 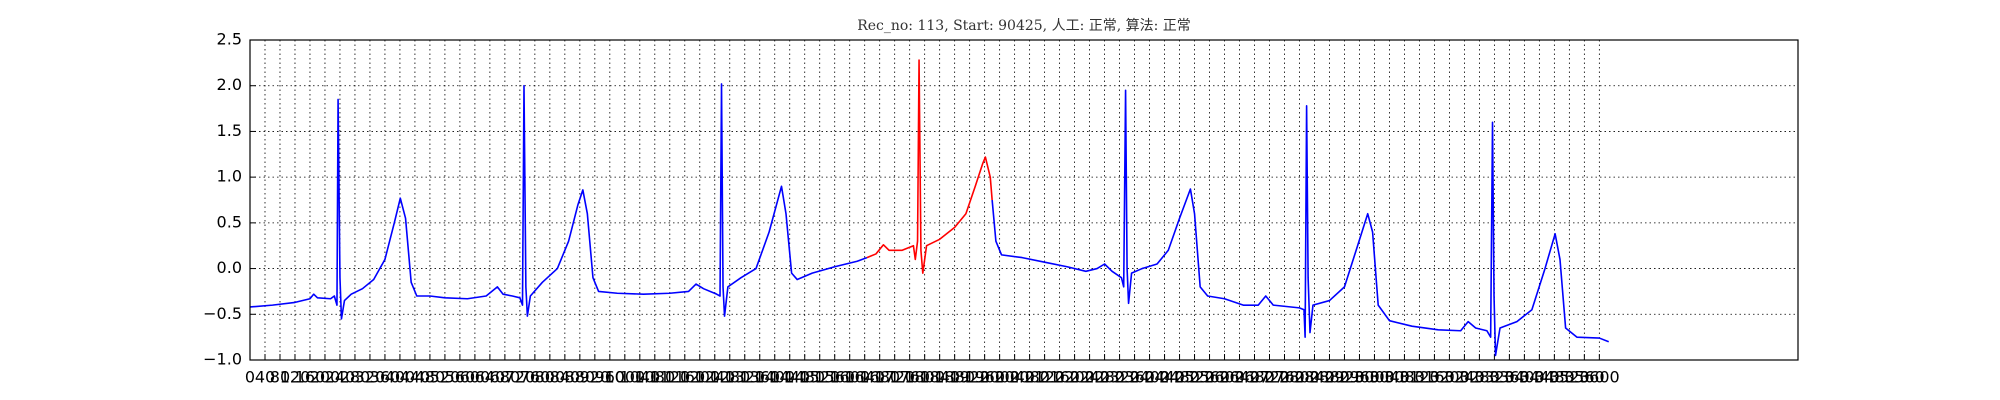 I want to click on x-tick-label: 3480, so click(x=1554, y=377).